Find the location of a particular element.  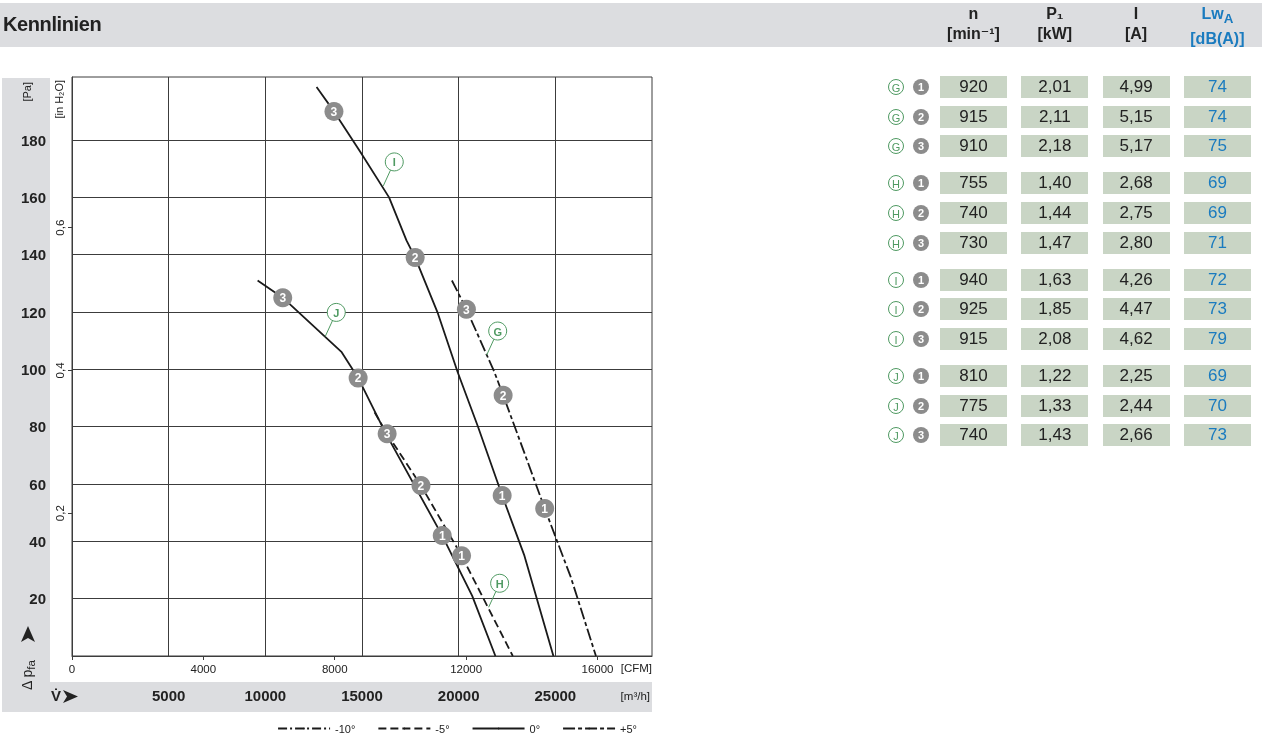

y-tick-label: 80 is located at coordinates (37, 427).